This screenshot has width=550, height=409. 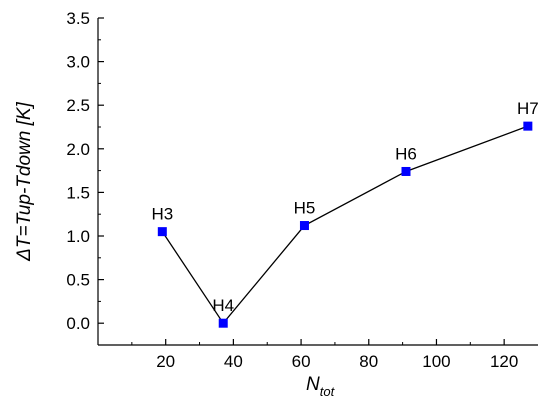 What do you see at coordinates (436, 361) in the screenshot?
I see `x-tick-label: 100` at bounding box center [436, 361].